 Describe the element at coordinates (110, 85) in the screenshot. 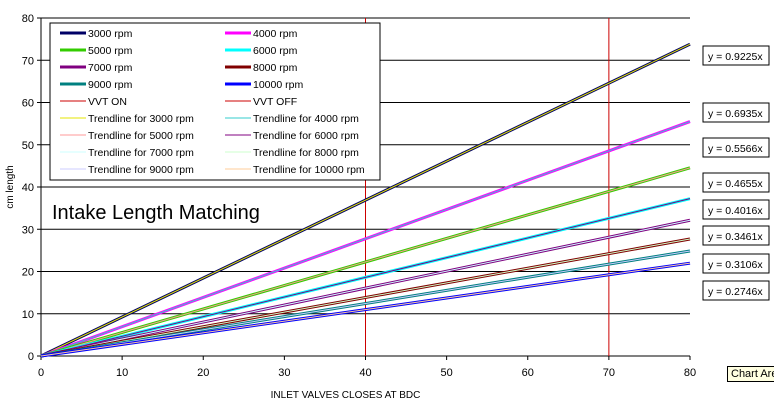

I see `legend-label-6: 9000 rpm` at that location.